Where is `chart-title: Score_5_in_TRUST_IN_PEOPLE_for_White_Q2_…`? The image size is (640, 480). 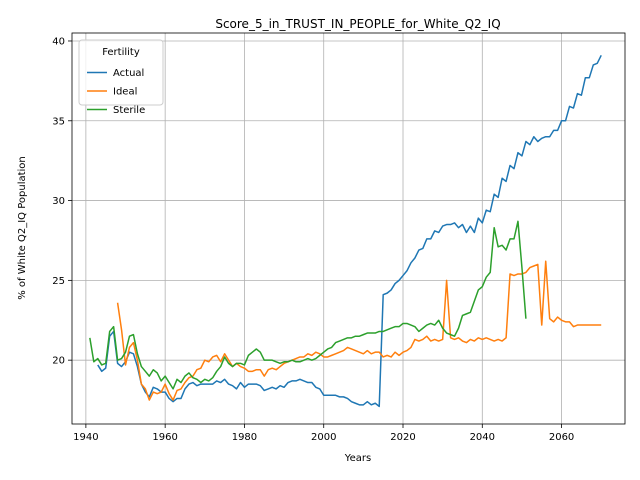
chart-title: Score_5_in_TRUST_IN_PEOPLE_for_White_Q2_… is located at coordinates (357, 24).